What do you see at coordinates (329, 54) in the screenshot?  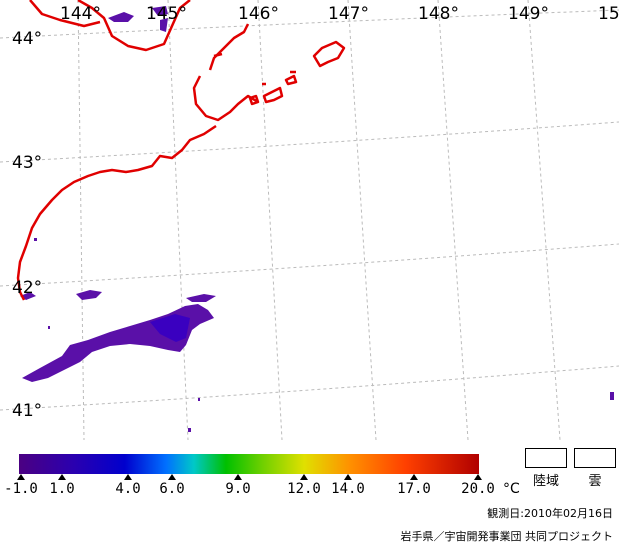 I see `coastline-shikotan` at bounding box center [329, 54].